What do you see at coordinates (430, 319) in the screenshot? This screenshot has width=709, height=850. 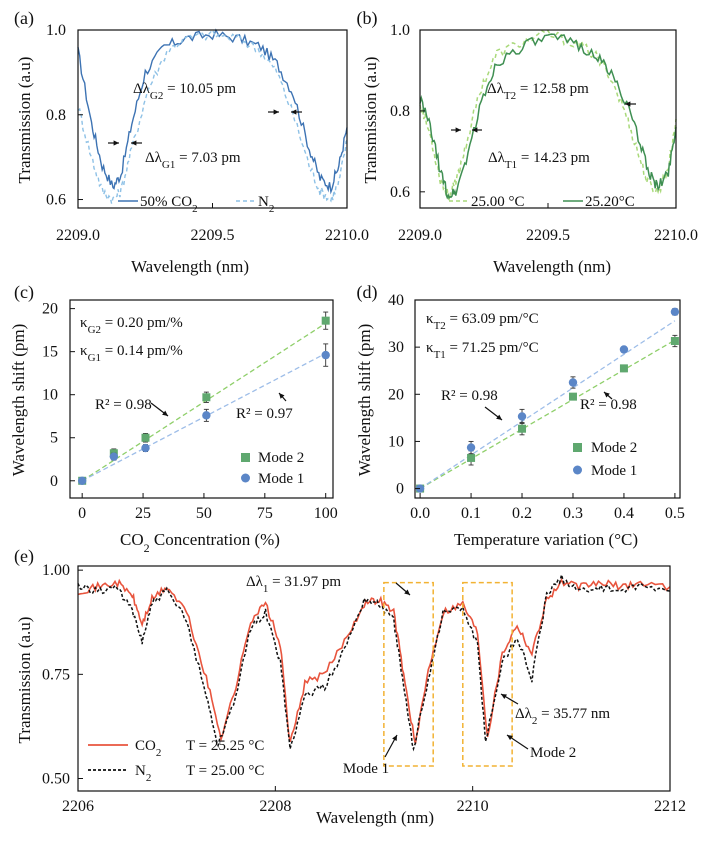 I see `panel-d-kappa-t2-base: κ` at bounding box center [430, 319].